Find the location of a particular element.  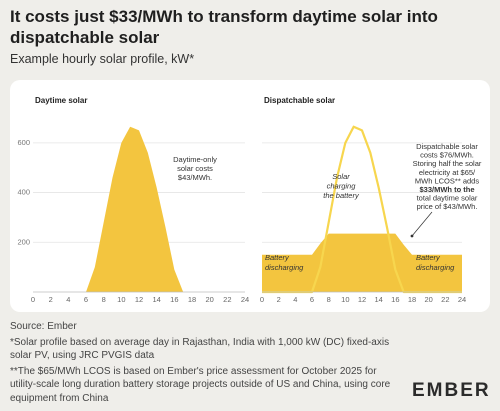

subtitle: Example hourly solar profile, kW* is located at coordinates (102, 59).